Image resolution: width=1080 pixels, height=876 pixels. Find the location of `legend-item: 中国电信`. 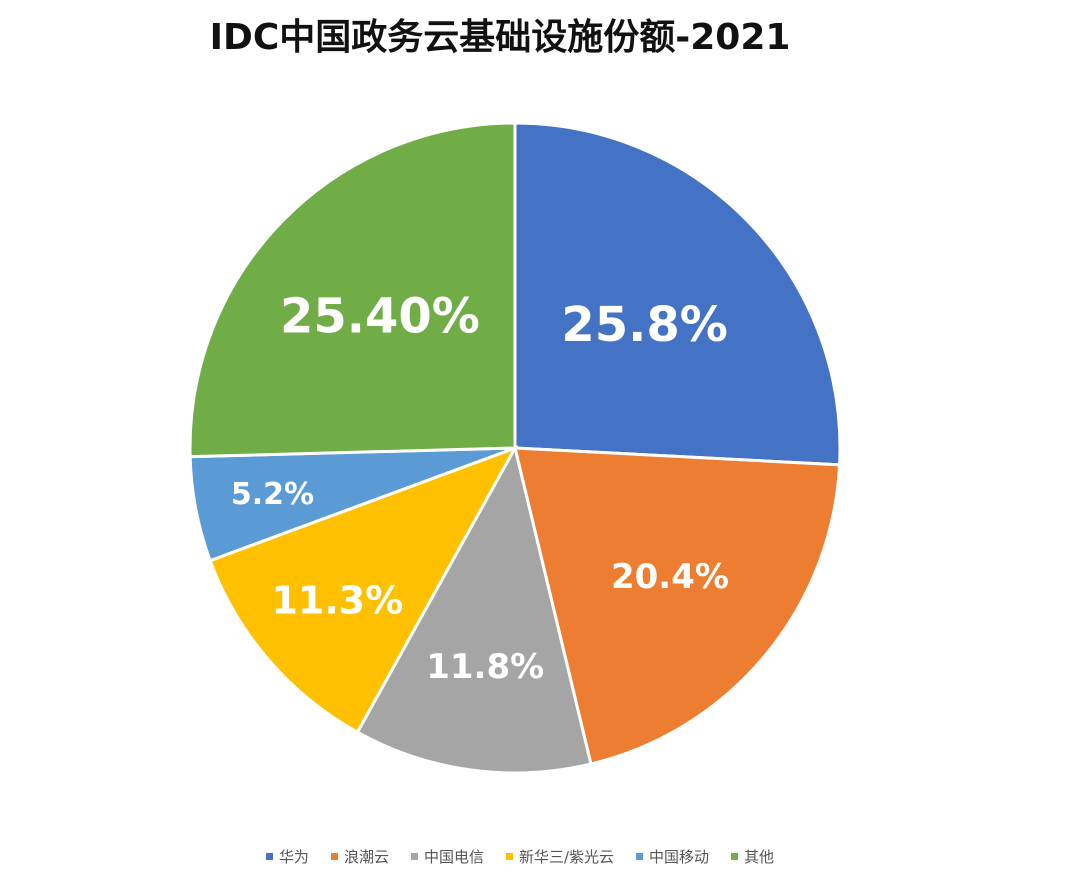

legend-item: 中国电信 is located at coordinates (447, 856).